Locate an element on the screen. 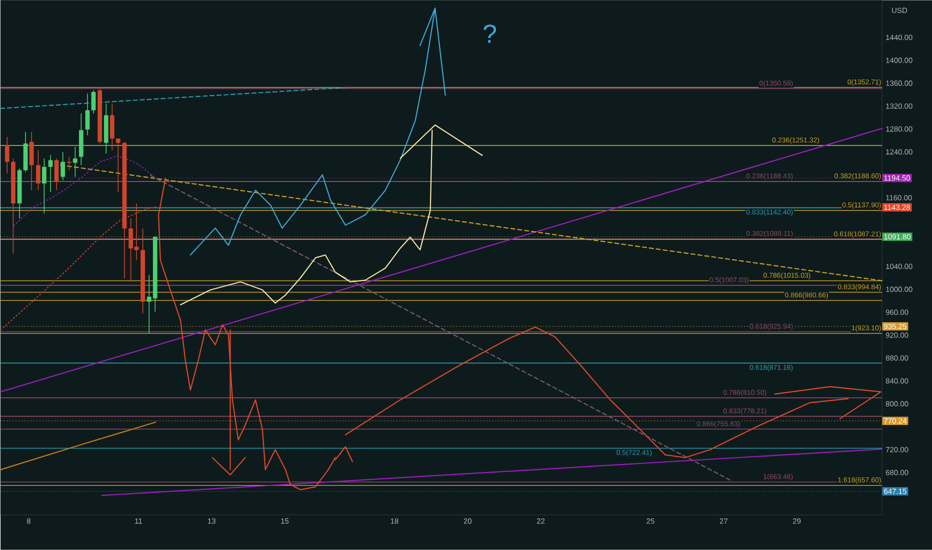 The image size is (932, 550). annotation: ? is located at coordinates (490, 33).